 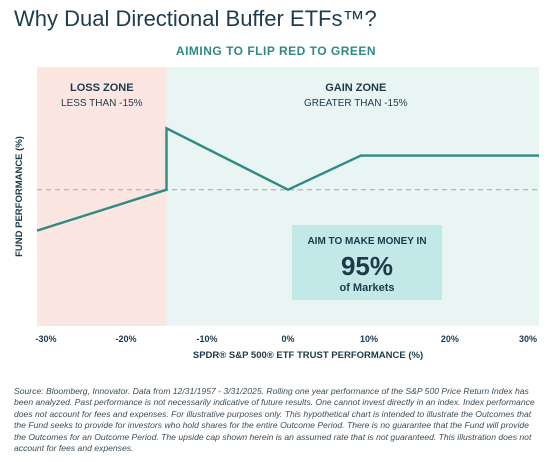 What do you see at coordinates (355, 88) in the screenshot?
I see `gain-zone-title: GAIN ZONE` at bounding box center [355, 88].